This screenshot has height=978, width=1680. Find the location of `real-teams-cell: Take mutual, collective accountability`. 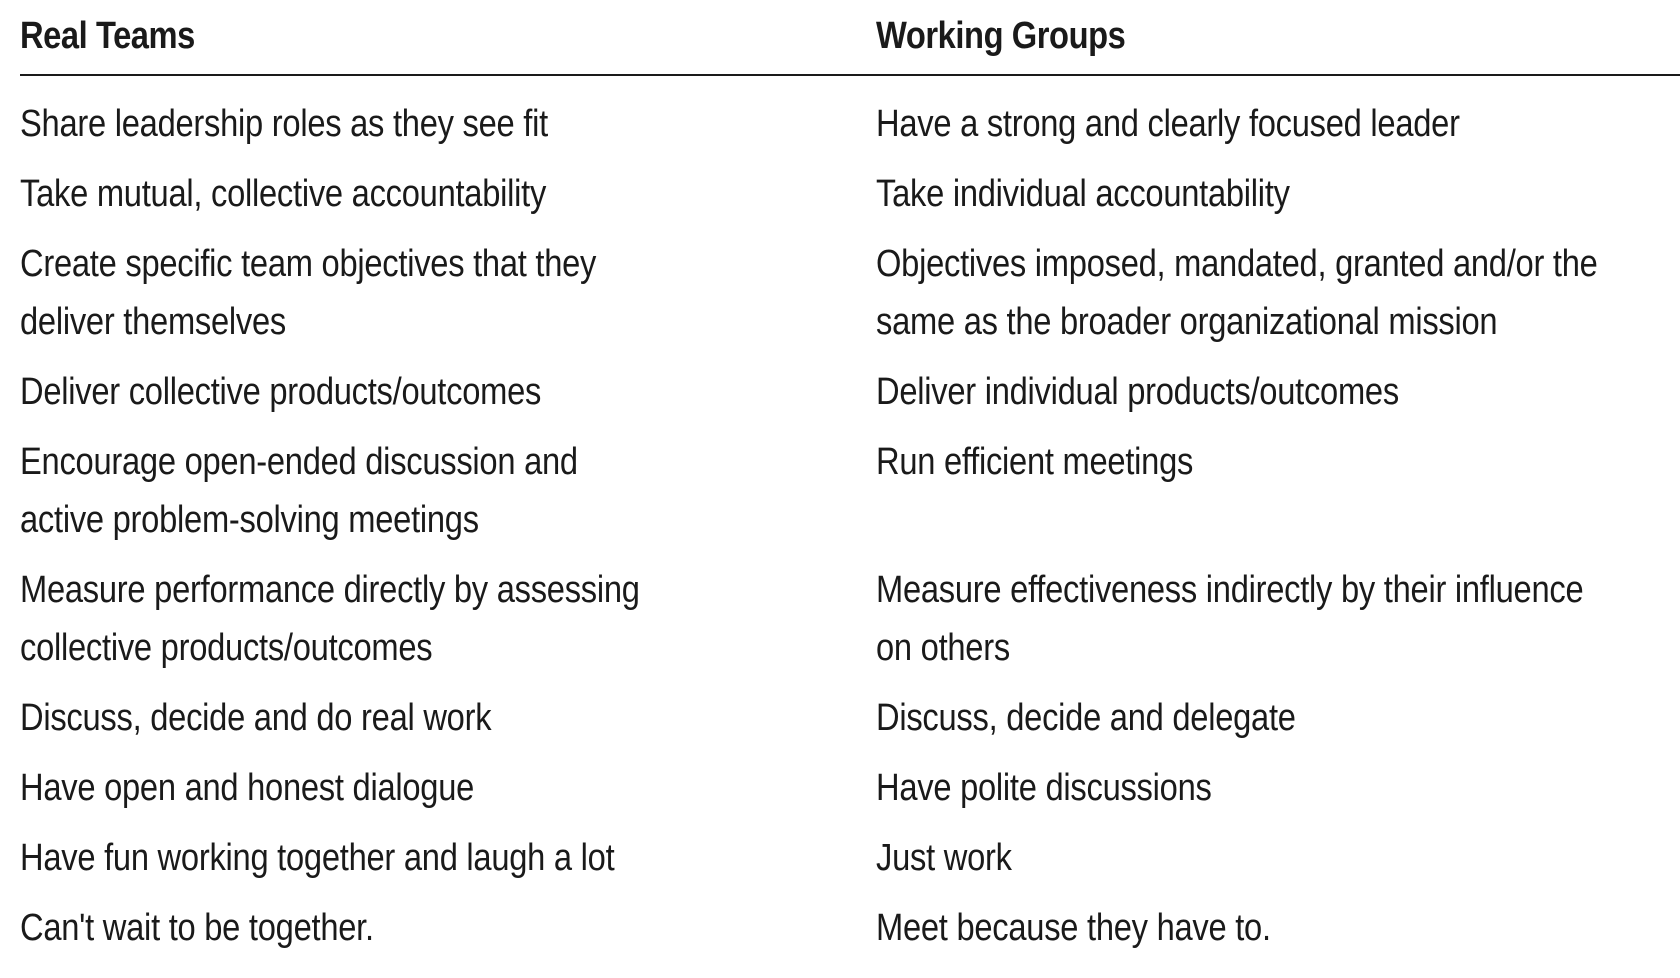

real-teams-cell: Take mutual, collective accountability is located at coordinates (283, 194).